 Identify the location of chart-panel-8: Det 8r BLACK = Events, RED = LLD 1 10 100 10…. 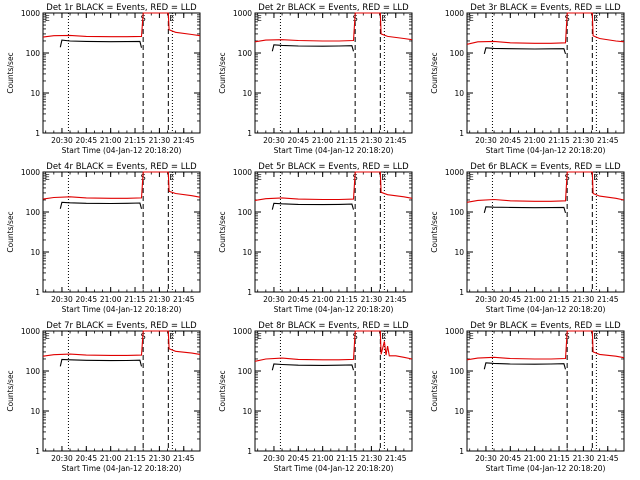
(315, 397).